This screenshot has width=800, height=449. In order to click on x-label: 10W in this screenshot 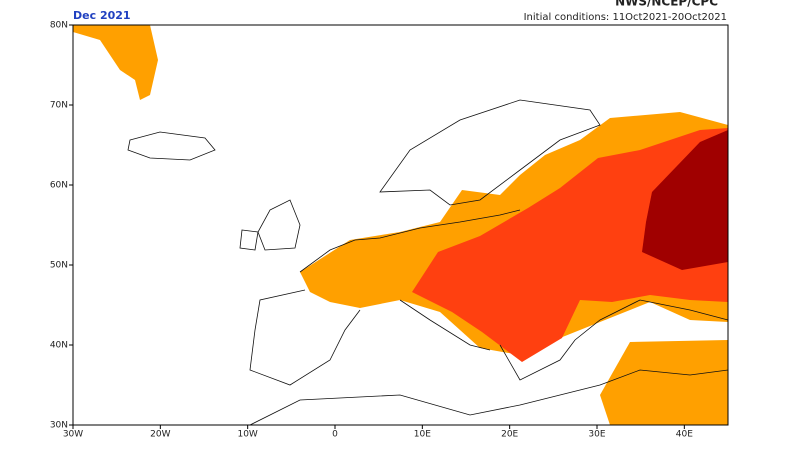, I will do `click(247, 435)`.